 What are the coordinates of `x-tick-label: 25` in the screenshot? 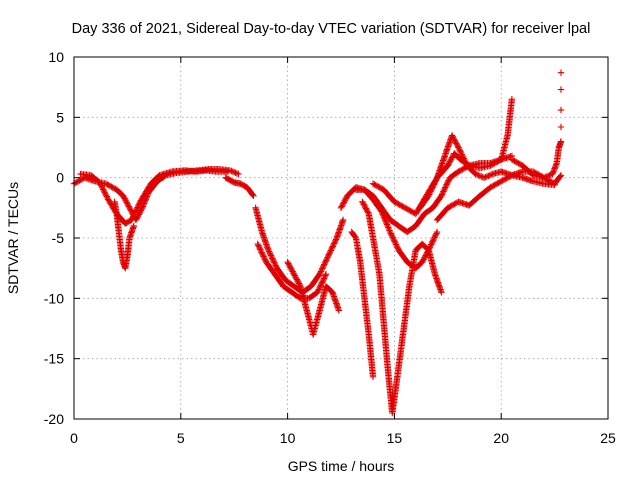 It's located at (608, 438).